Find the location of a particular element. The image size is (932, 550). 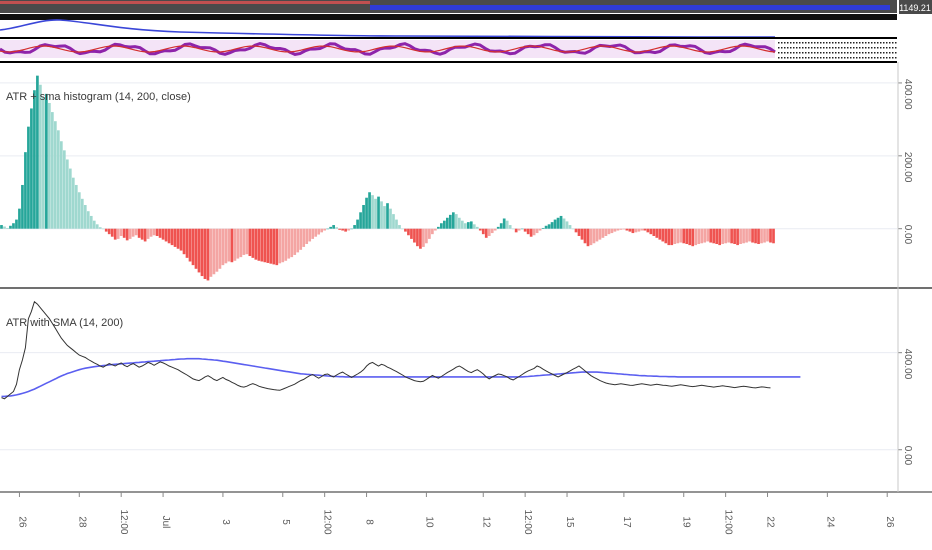

x-tick-label: 24 is located at coordinates (829, 522).